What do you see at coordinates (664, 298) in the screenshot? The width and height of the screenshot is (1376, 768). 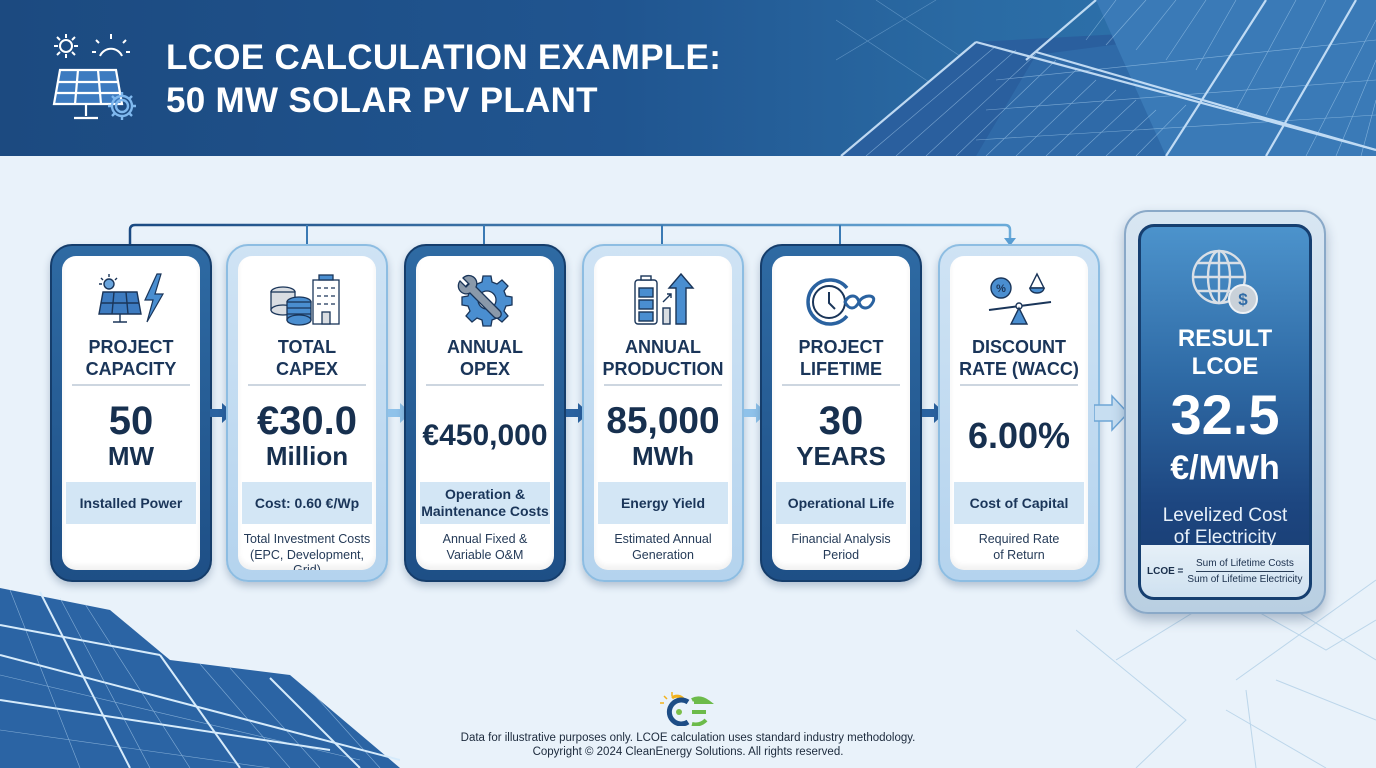 I see `battery-growth-arrow-icon` at bounding box center [664, 298].